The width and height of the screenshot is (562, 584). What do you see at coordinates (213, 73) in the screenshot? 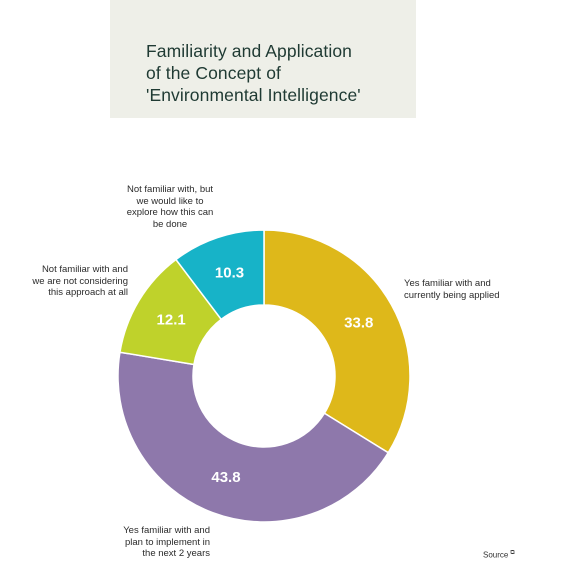
I see `title-line: of the Concept of` at bounding box center [213, 73].